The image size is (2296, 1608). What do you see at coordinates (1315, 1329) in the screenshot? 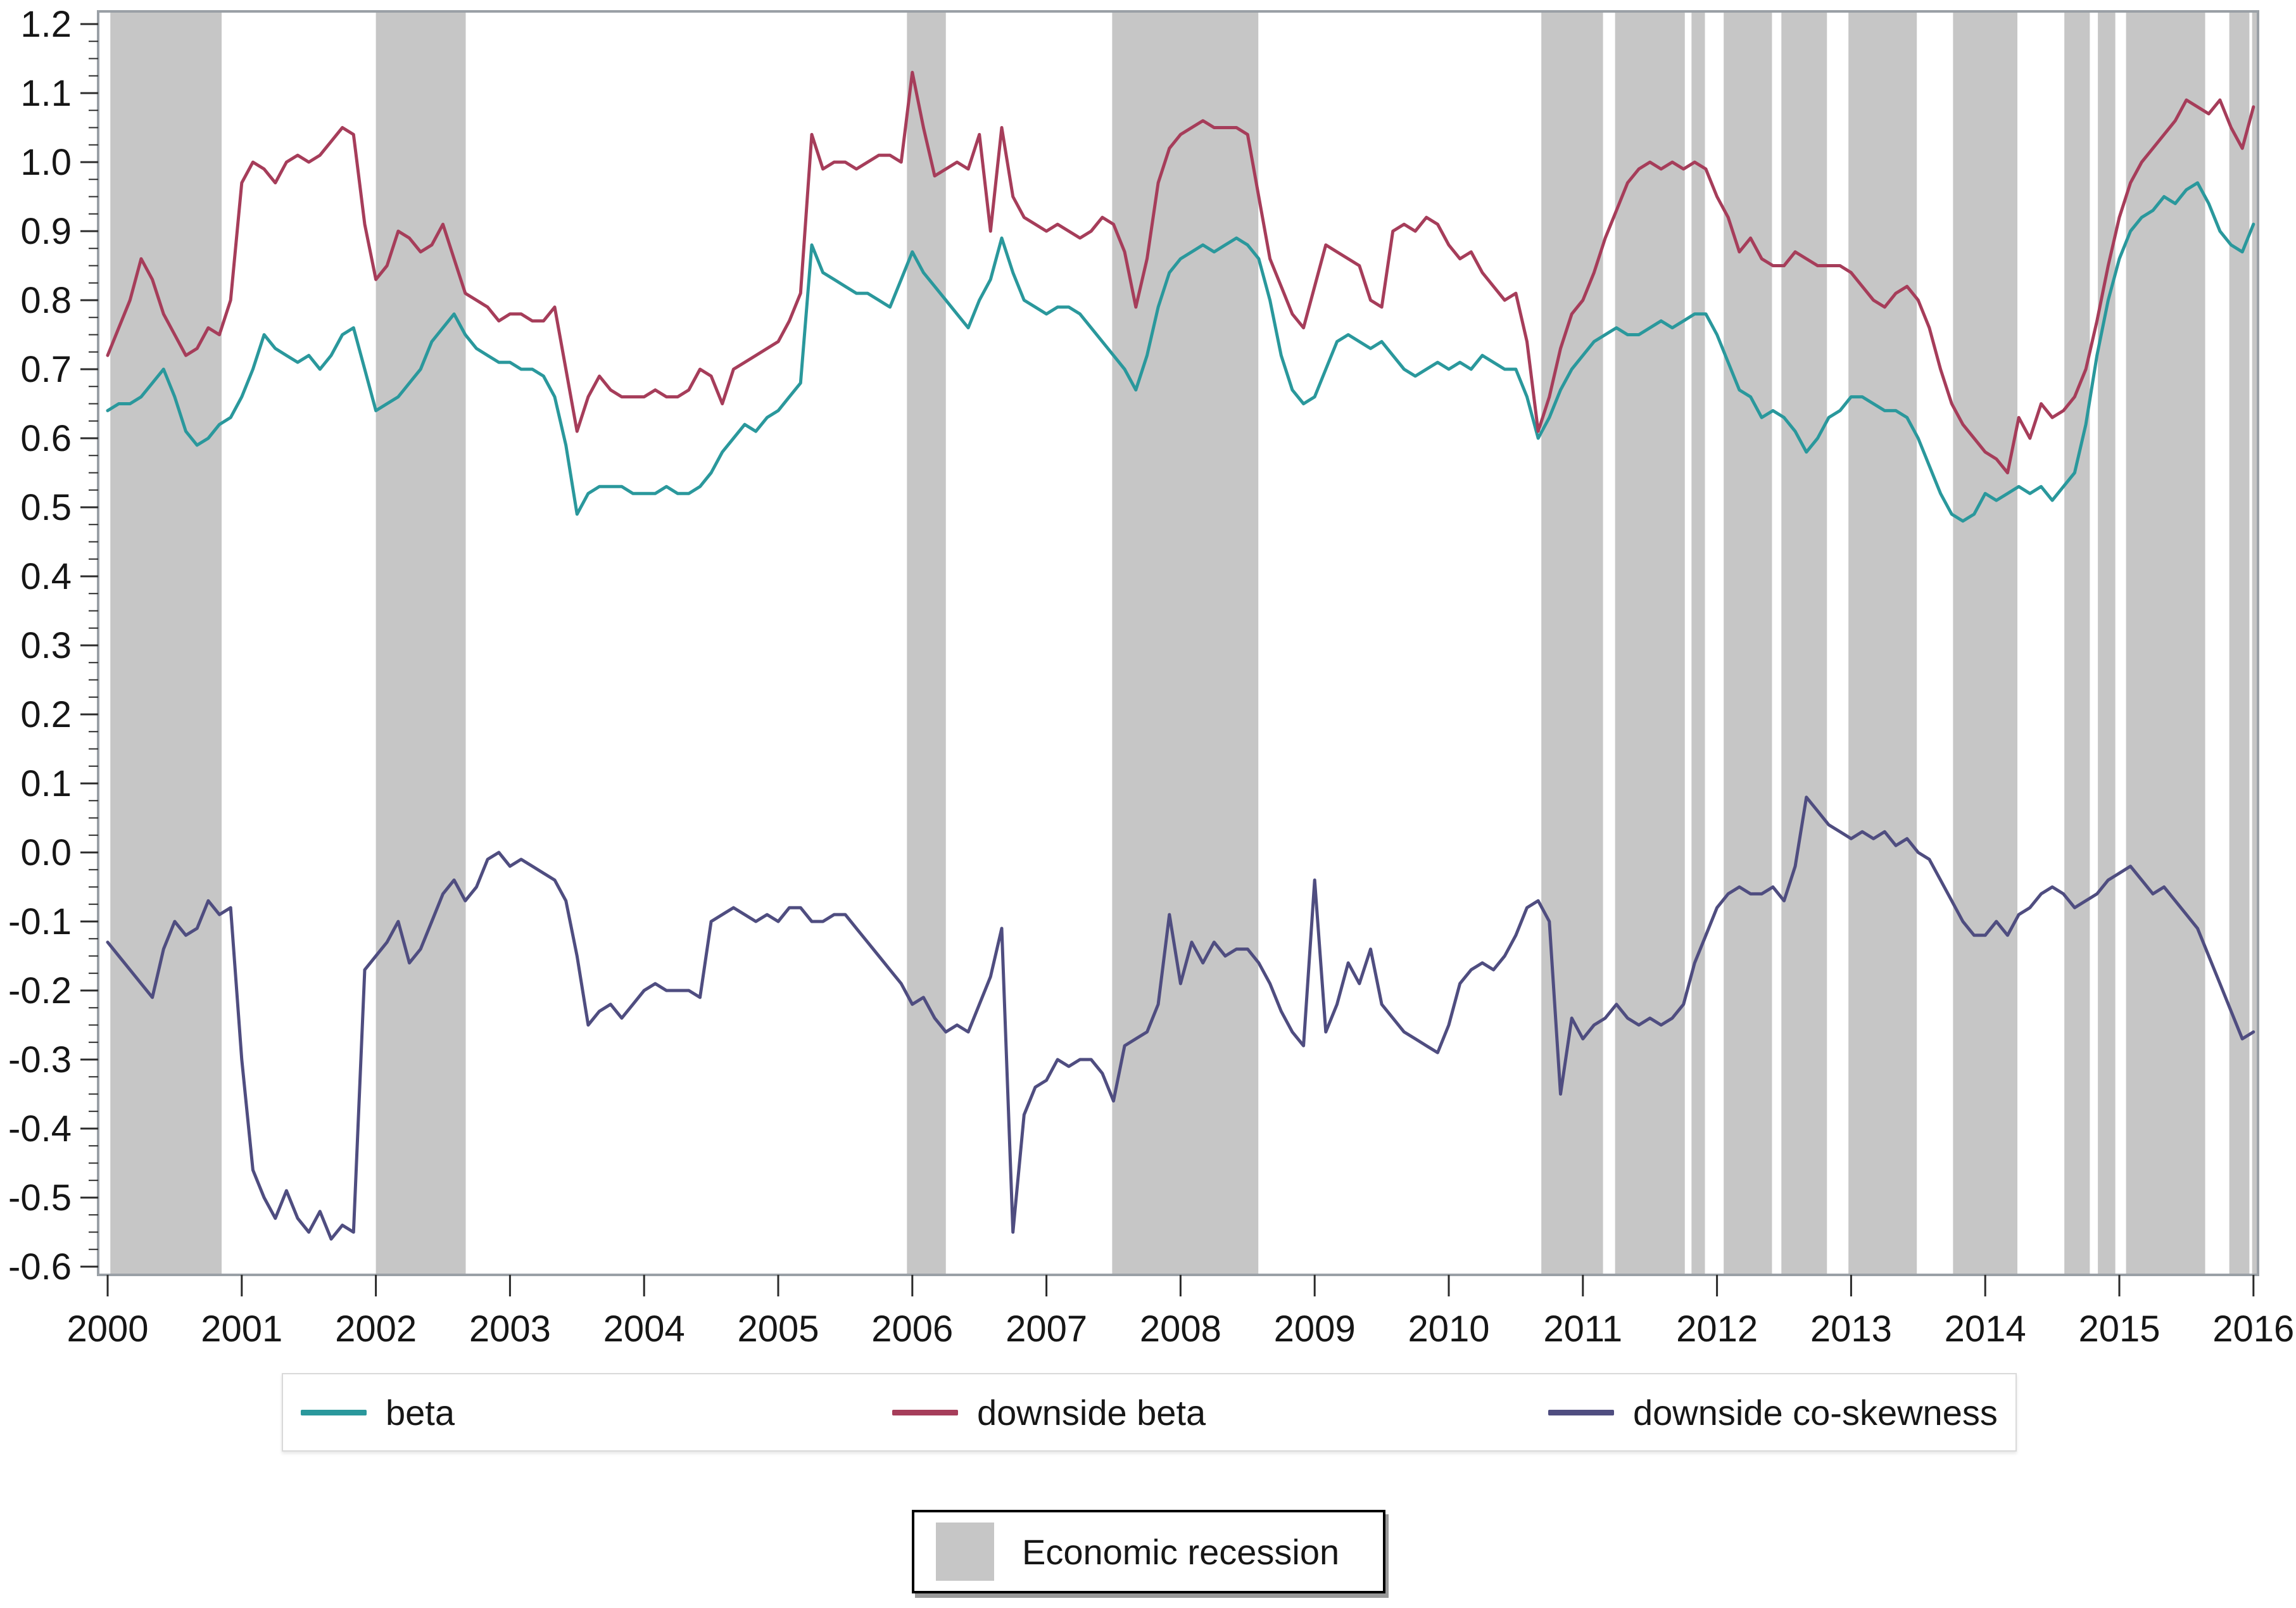
I see `svg-text: 2009` at bounding box center [1315, 1329].